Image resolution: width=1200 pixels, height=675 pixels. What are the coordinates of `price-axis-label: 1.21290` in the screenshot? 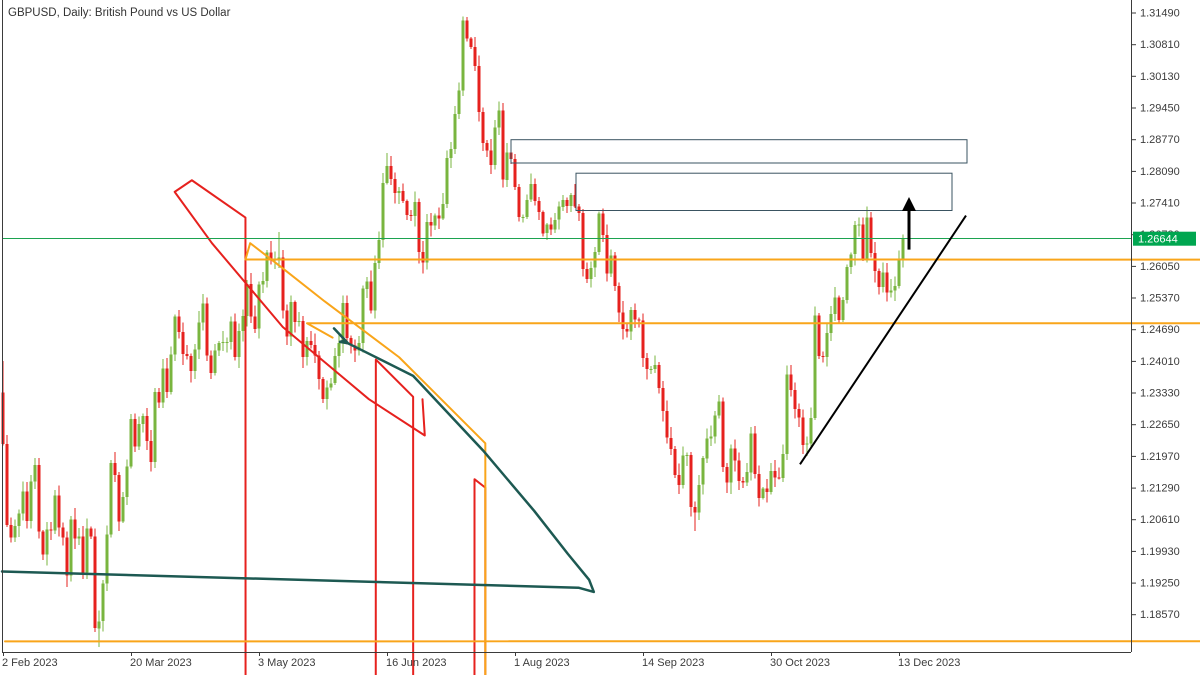 It's located at (1160, 489).